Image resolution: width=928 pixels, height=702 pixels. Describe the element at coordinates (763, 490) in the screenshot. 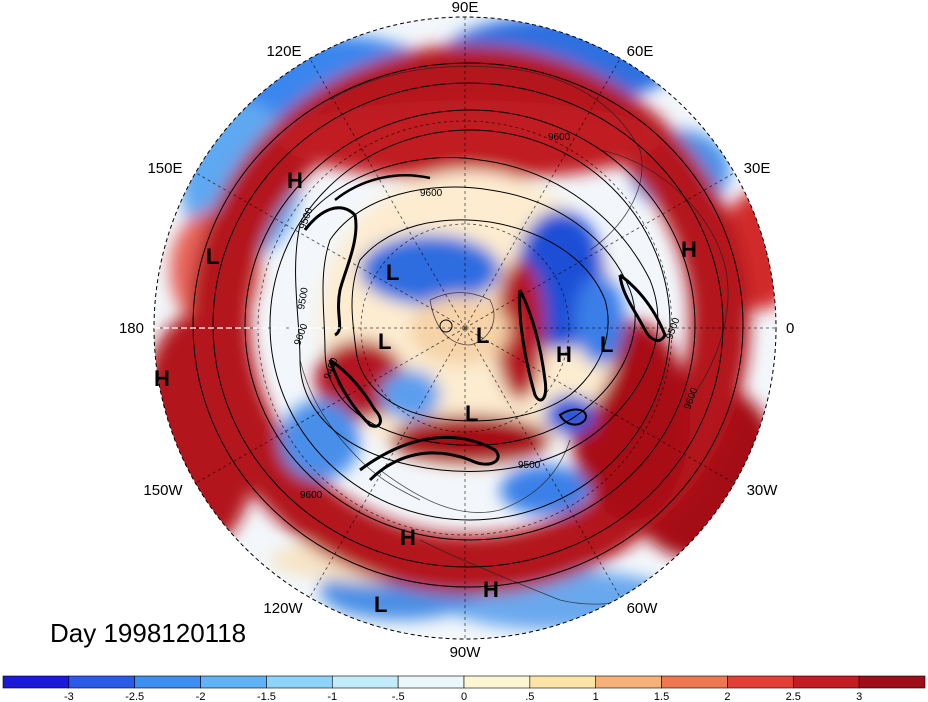

I see `lon-label-30w: 30W` at that location.